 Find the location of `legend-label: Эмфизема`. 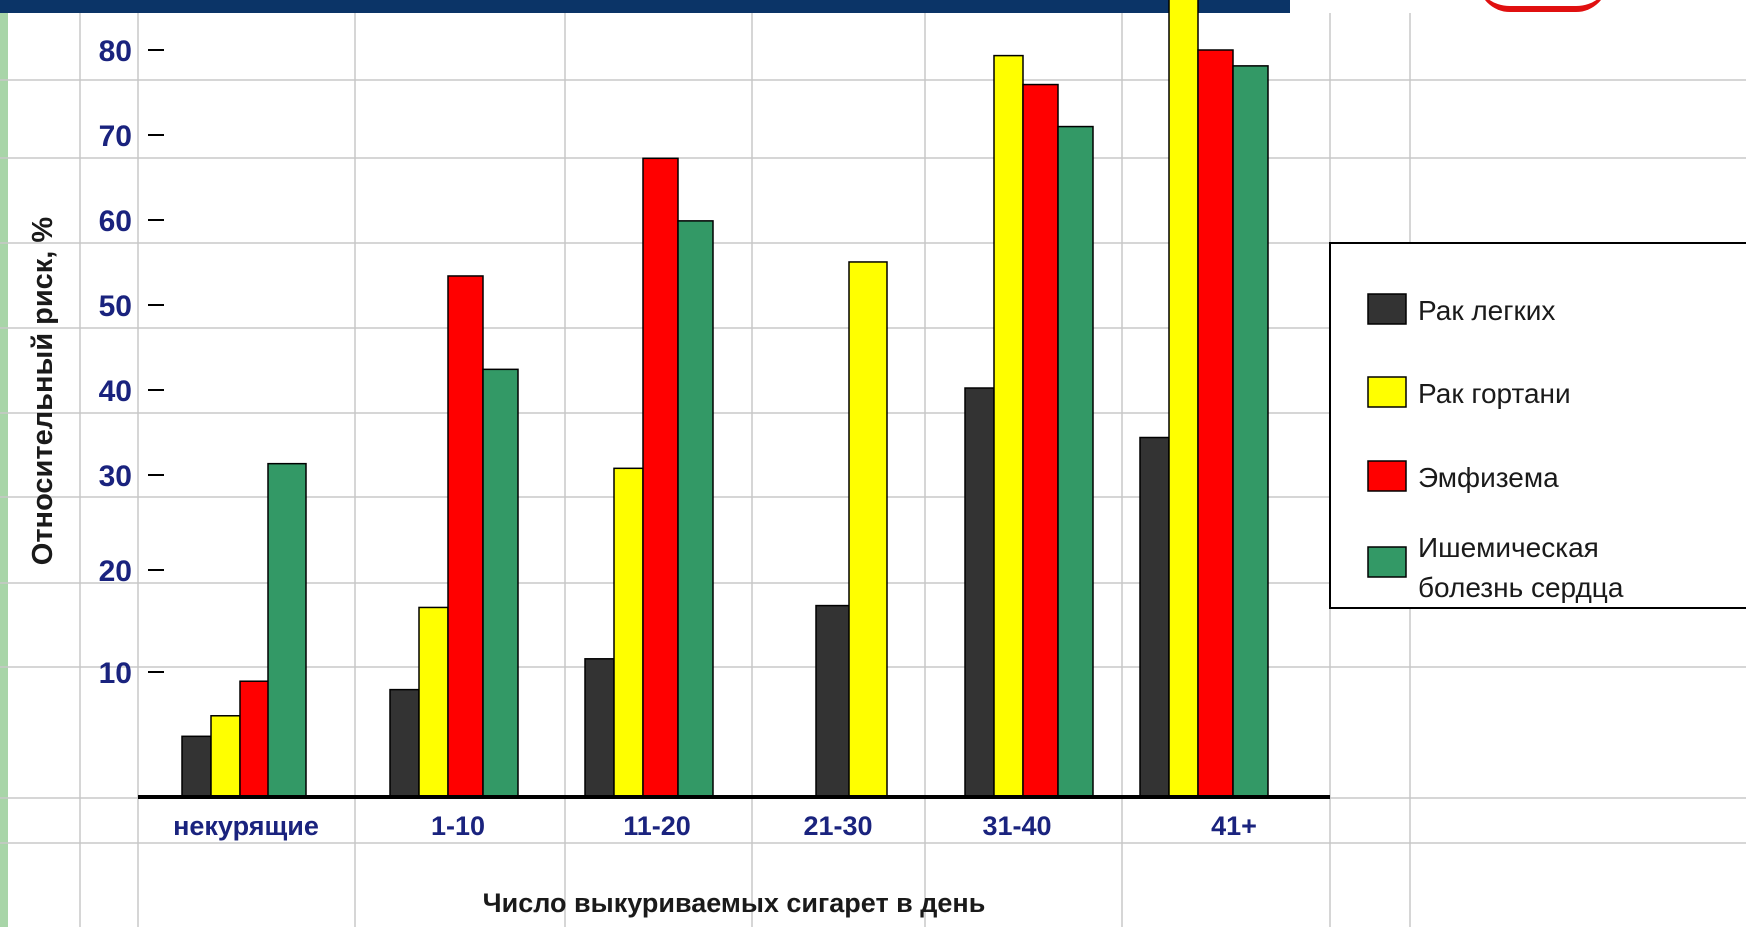

legend-label: Эмфизема is located at coordinates (1488, 477).